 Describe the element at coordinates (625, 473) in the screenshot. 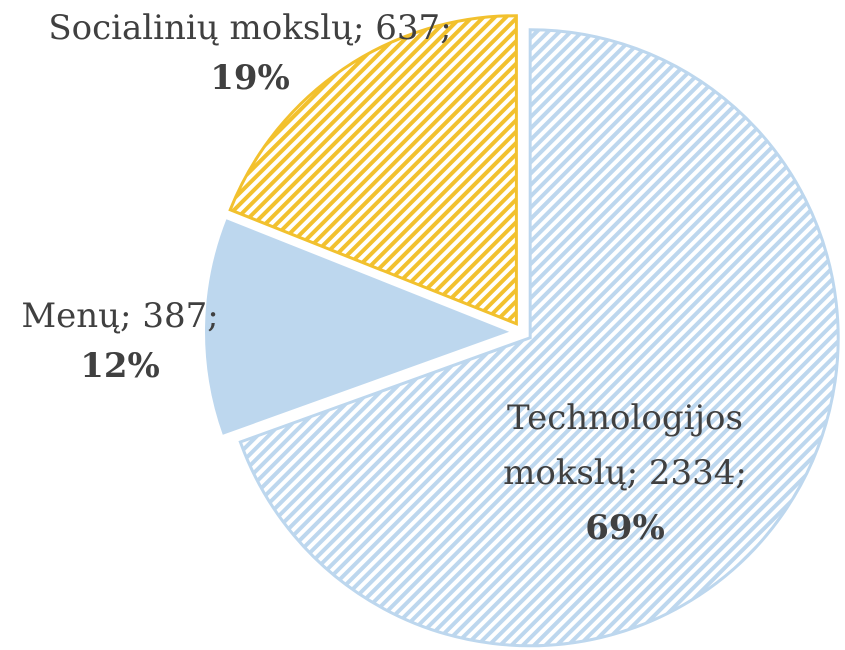

I see `data-label-text: mokslų; 2334;` at that location.